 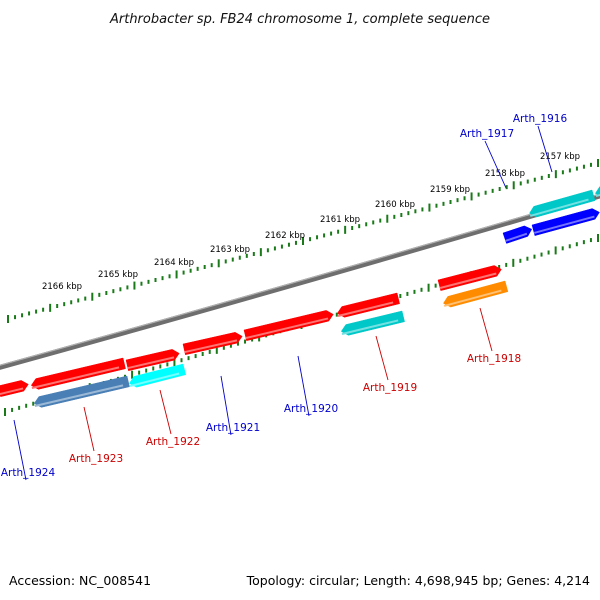 What do you see at coordinates (311, 409) in the screenshot?
I see `gene-label-text: Arth_1920` at bounding box center [311, 409].